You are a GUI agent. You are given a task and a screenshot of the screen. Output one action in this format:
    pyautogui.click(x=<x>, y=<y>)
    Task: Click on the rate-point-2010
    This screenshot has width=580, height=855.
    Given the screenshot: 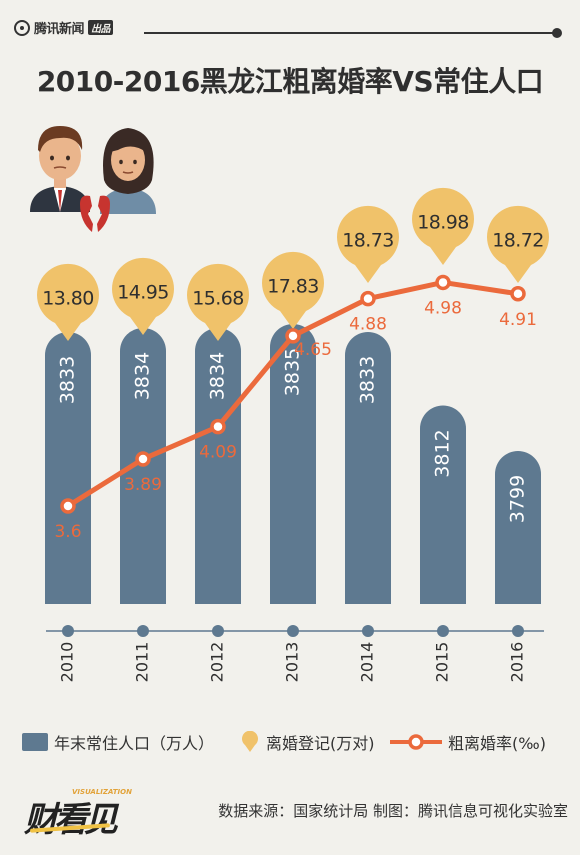 What is the action you would take?
    pyautogui.click(x=68, y=506)
    